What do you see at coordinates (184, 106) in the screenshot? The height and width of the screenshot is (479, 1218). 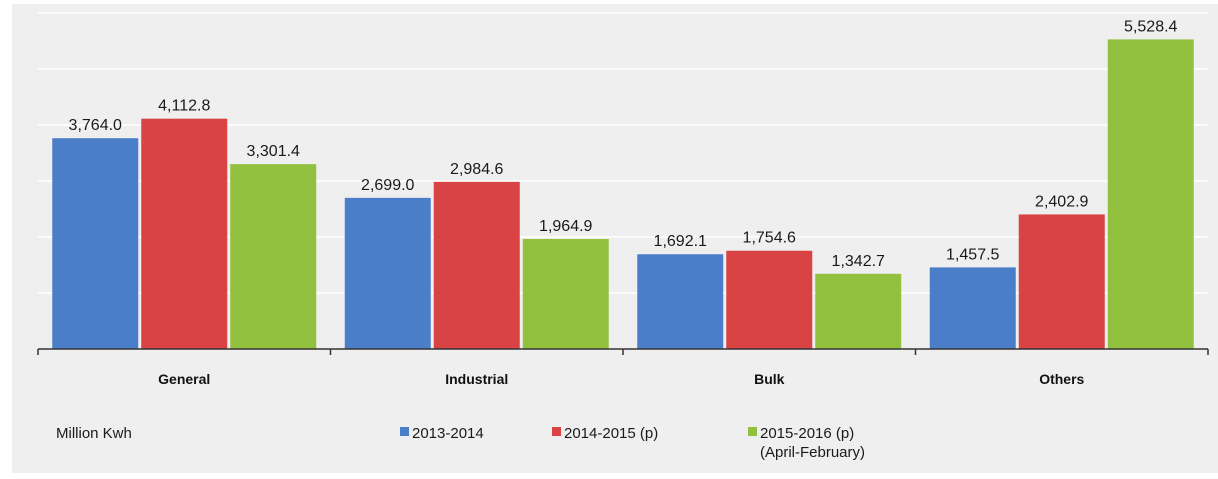 I see `data-label: 4,112.8` at bounding box center [184, 106].